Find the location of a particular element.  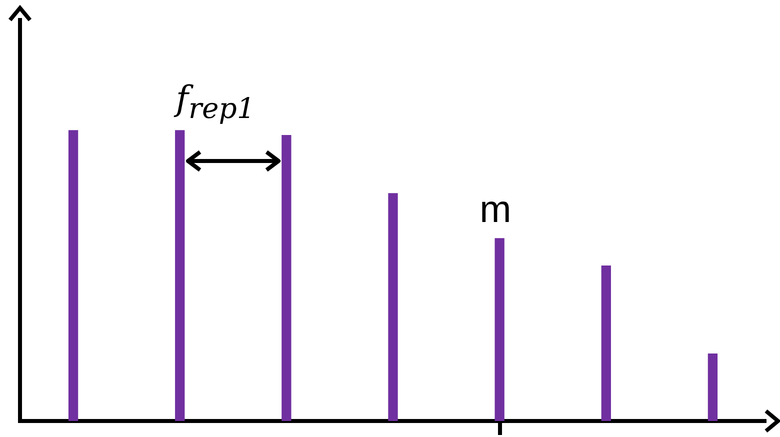

text: f$_{rep1}$ is located at coordinates (215, 102).